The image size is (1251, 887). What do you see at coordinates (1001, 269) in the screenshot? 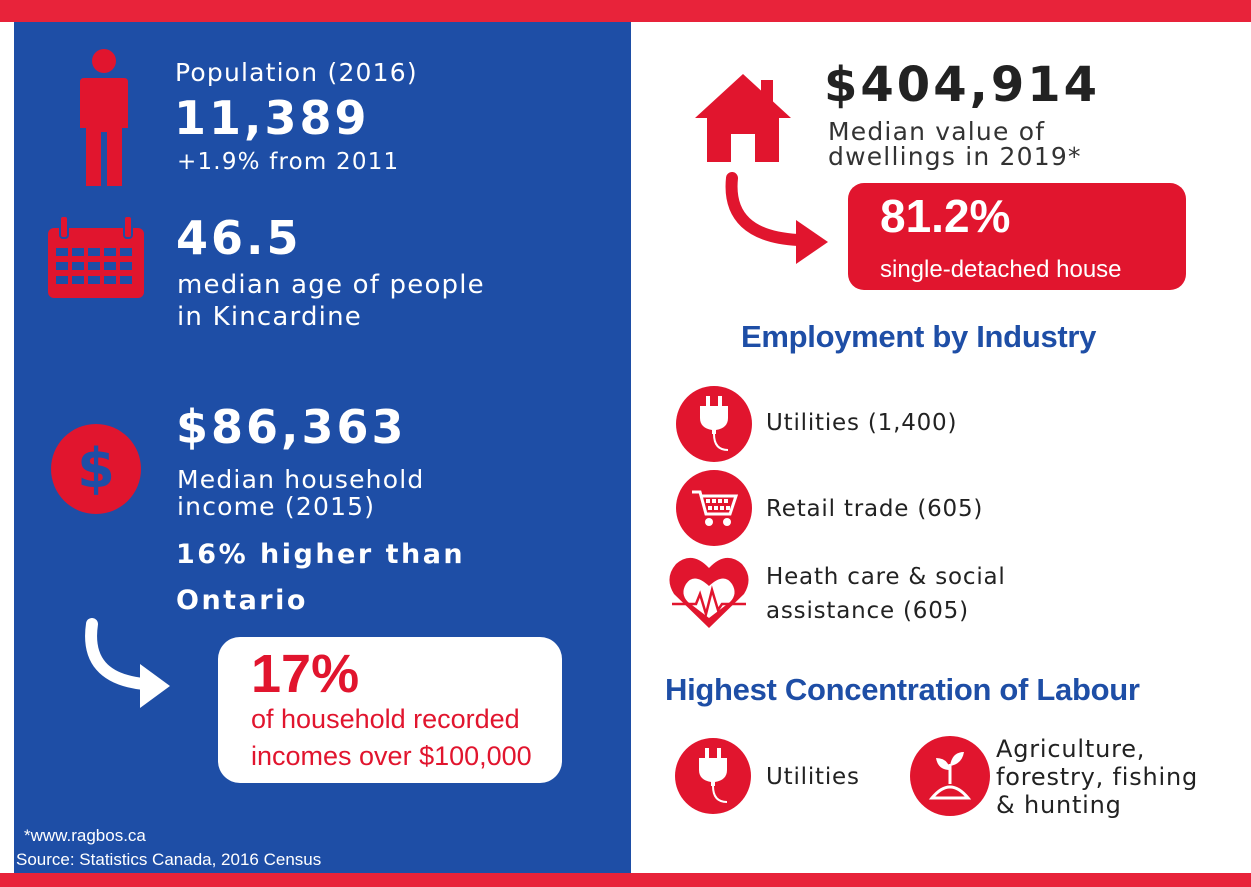
I see `detached-house-label: single-detached house` at bounding box center [1001, 269].